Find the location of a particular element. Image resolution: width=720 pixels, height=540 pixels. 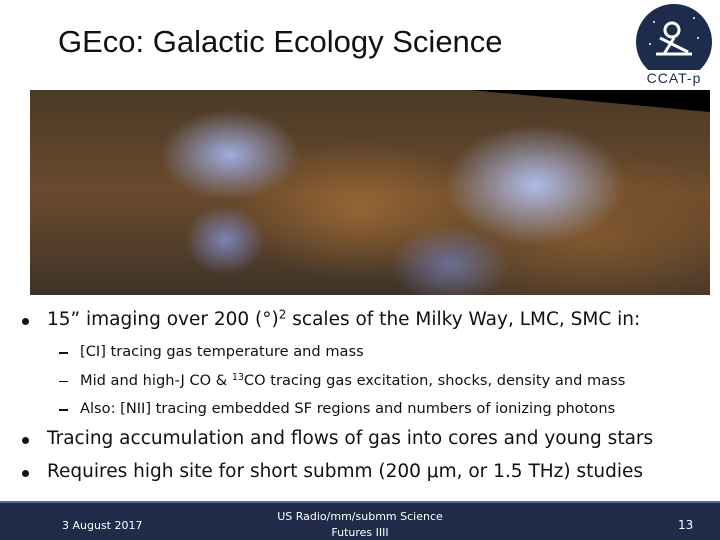

sub-bullet: [CI] tracing gas temperature and mass is located at coordinates (360, 352).